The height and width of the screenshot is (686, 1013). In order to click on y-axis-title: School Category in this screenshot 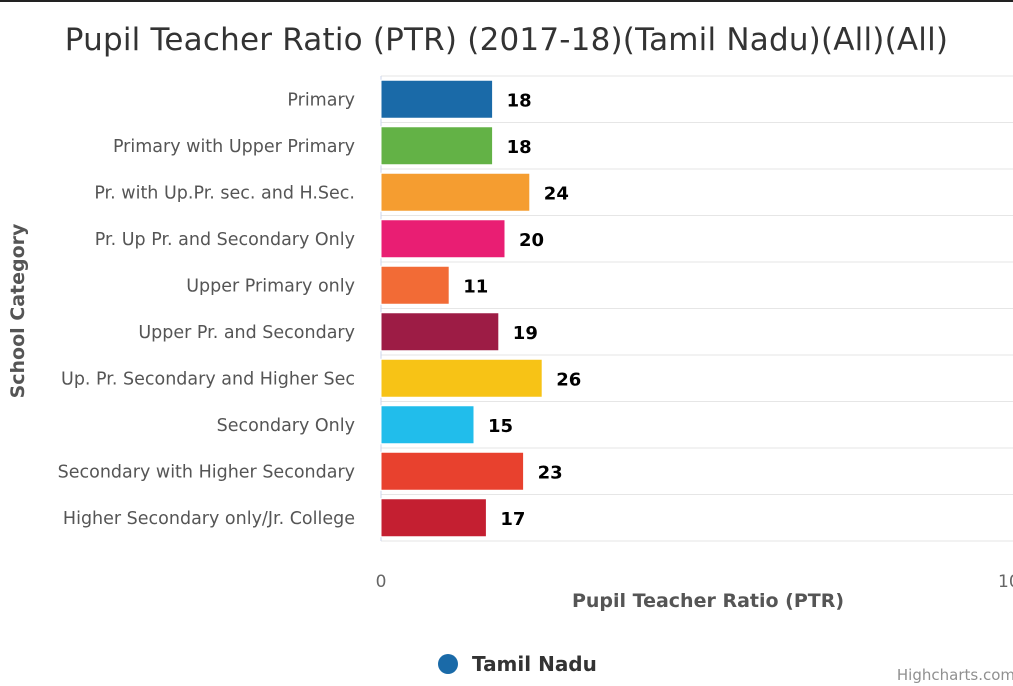, I will do `click(18, 311)`.